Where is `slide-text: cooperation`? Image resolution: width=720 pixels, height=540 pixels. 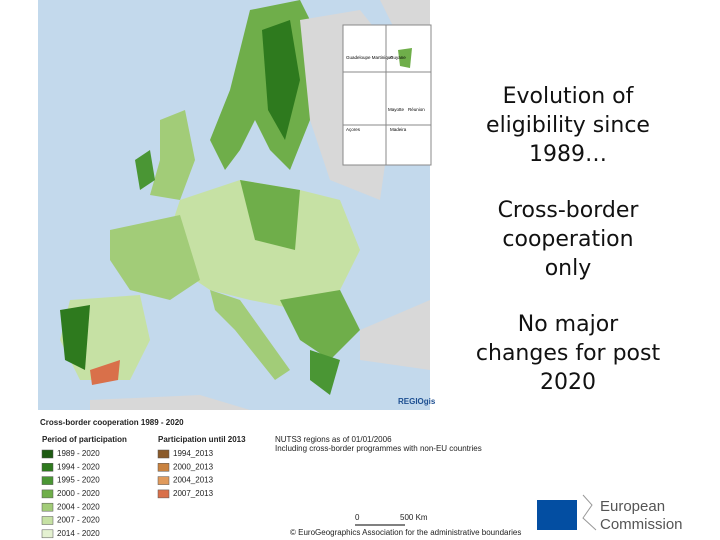 slide-text: cooperation is located at coordinates (567, 239).